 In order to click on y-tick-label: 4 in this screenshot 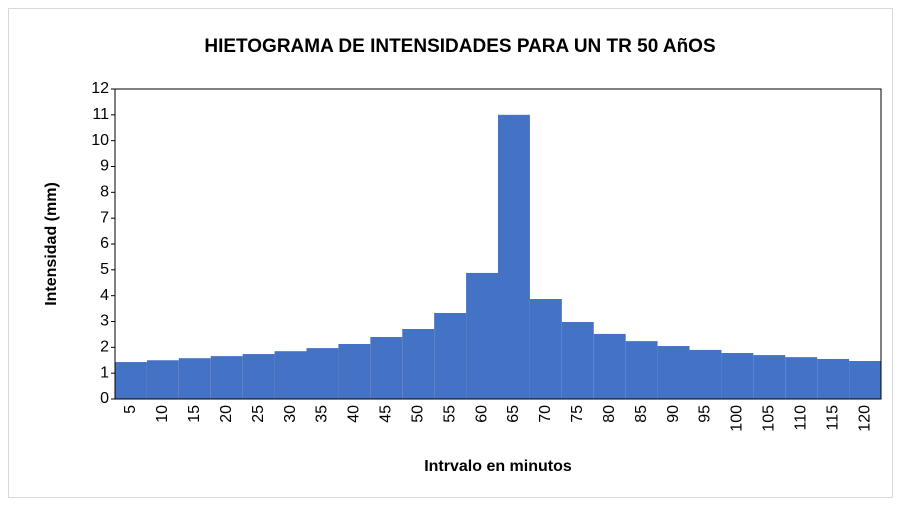, I will do `click(104, 295)`.